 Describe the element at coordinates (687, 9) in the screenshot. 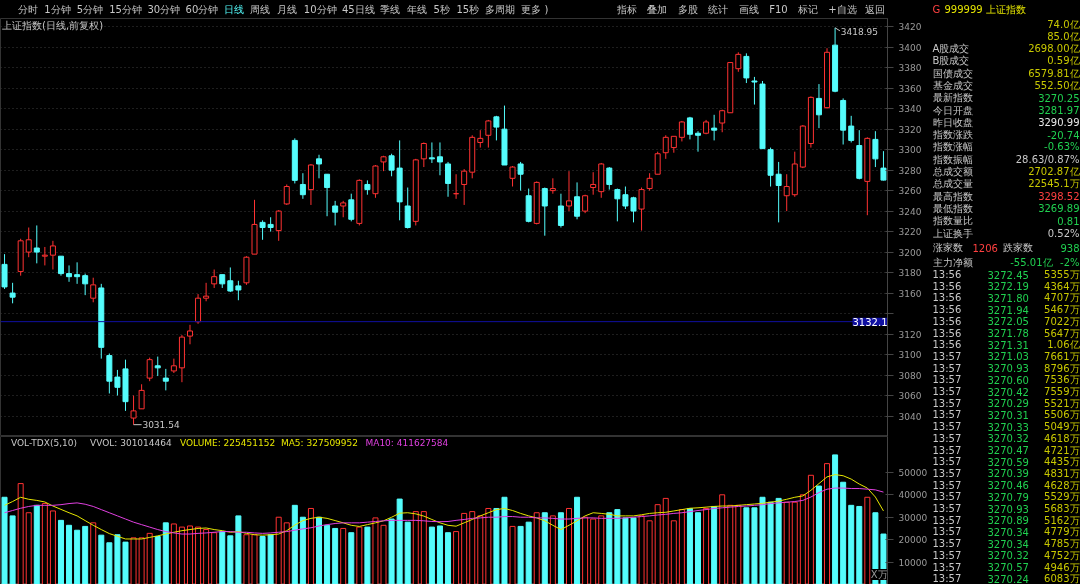

I see `text: 多股` at that location.